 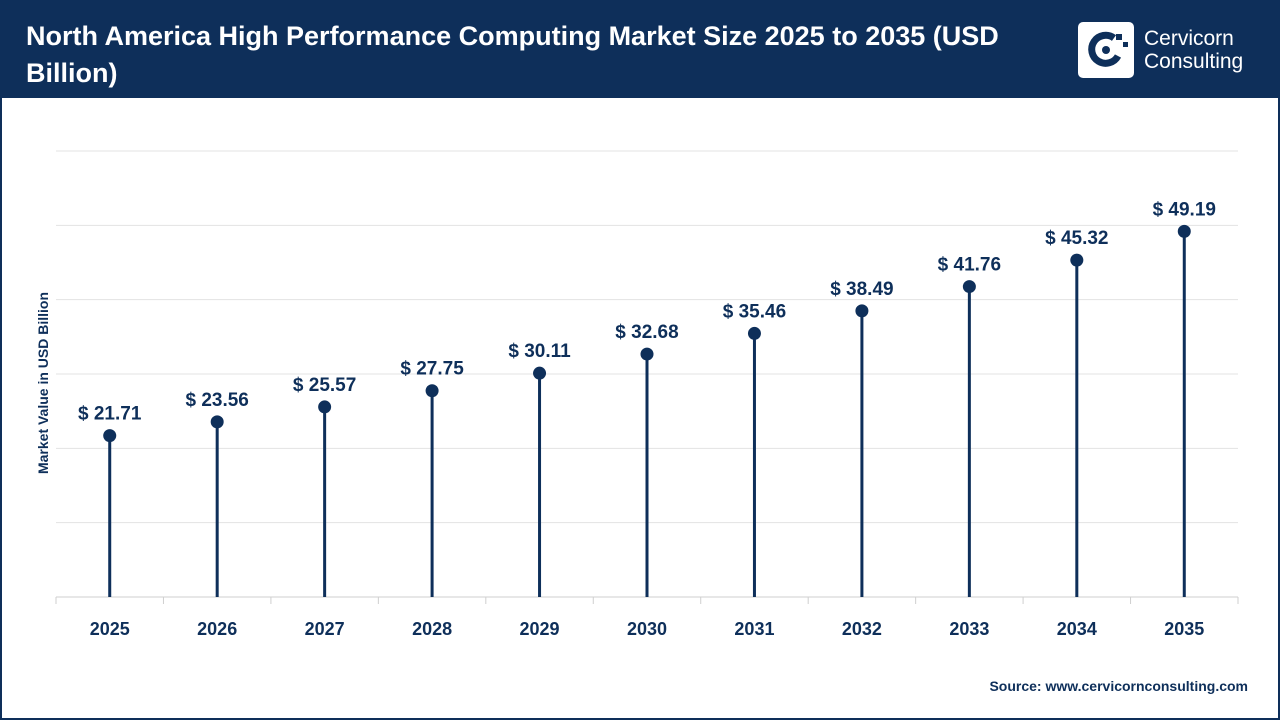 What do you see at coordinates (1077, 629) in the screenshot?
I see `x-tick-label: 2034` at bounding box center [1077, 629].